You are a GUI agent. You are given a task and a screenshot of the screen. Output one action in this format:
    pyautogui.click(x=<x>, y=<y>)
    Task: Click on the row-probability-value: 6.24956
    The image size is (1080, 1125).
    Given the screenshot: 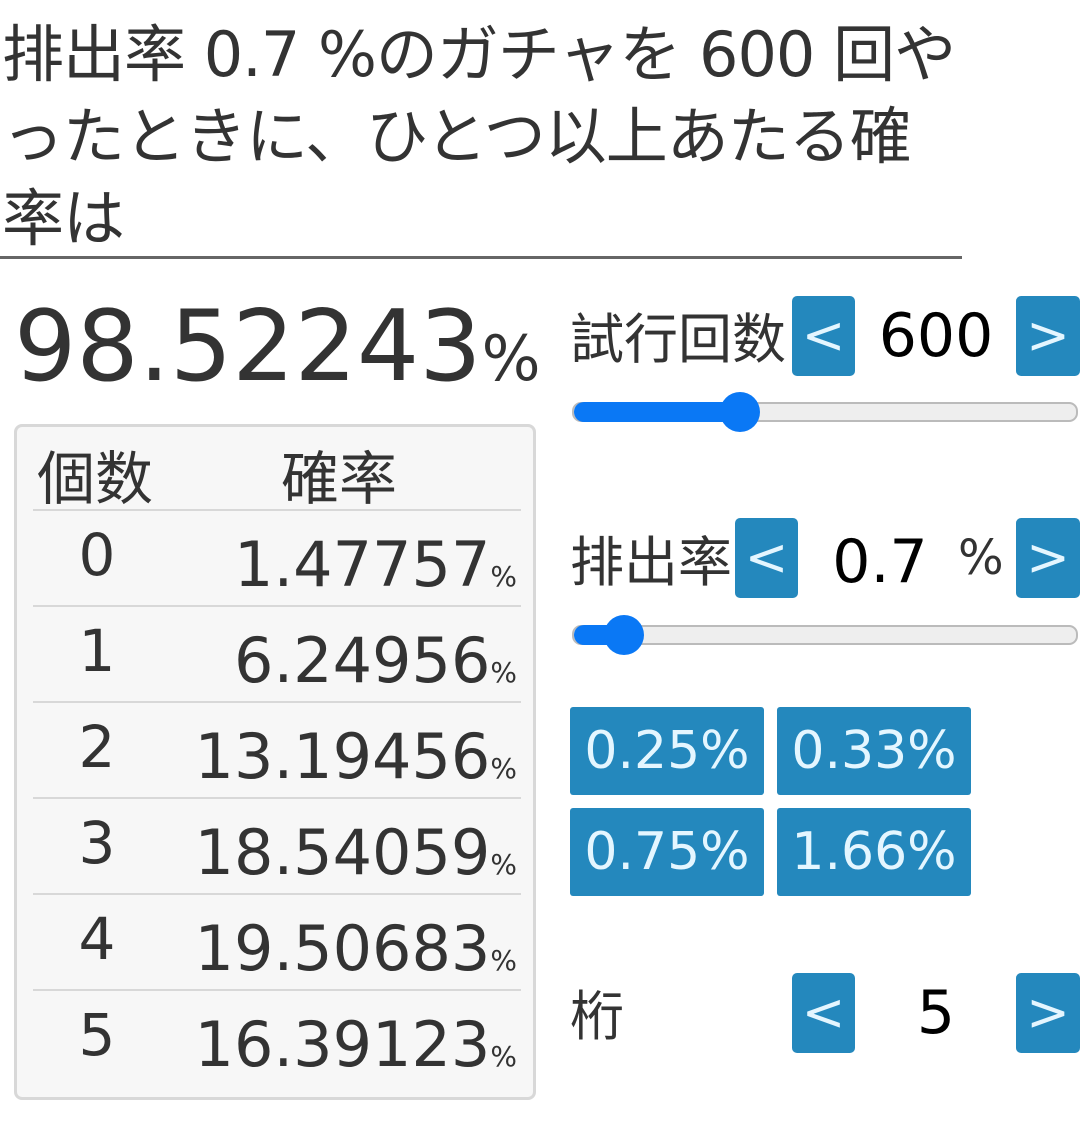 What is the action you would take?
    pyautogui.click(x=362, y=660)
    